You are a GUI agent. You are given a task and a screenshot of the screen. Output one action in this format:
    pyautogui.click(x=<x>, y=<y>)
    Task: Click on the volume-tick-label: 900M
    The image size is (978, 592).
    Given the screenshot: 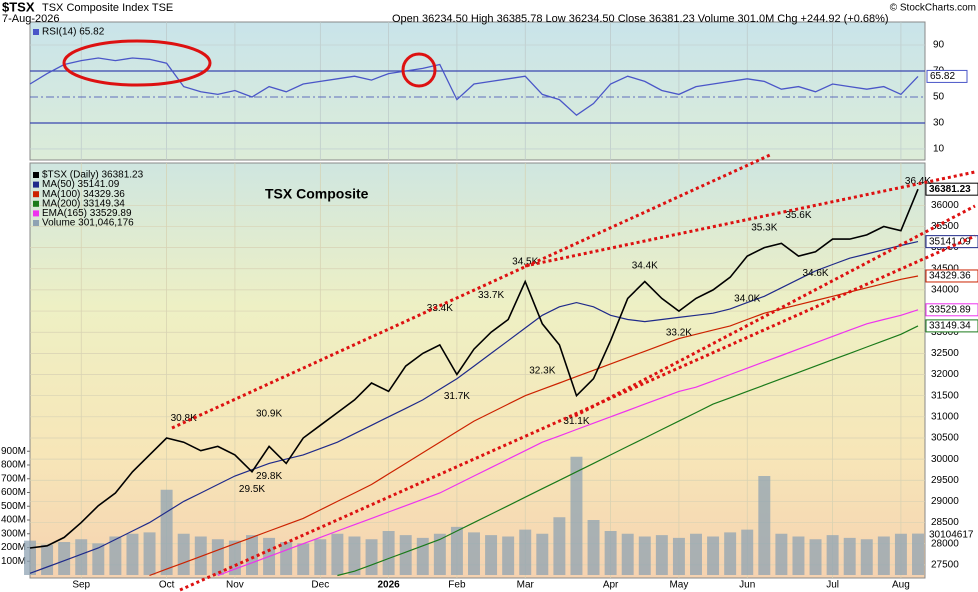 What is the action you would take?
    pyautogui.click(x=13, y=451)
    